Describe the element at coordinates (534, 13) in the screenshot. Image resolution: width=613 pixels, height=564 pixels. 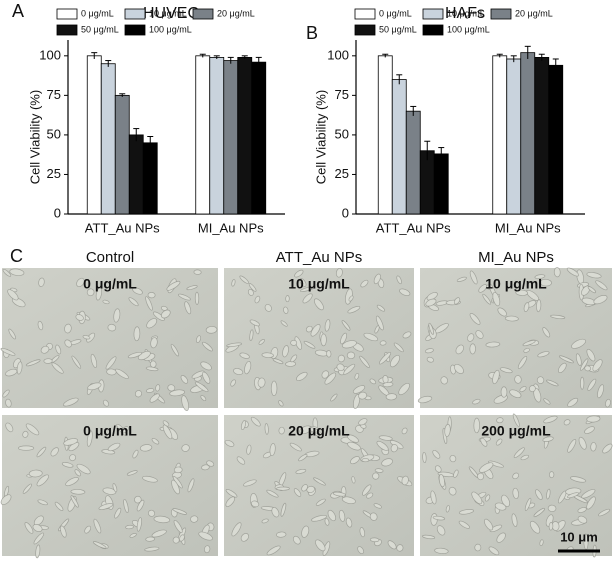
I see `legend-label: 20 μg/mL` at that location.